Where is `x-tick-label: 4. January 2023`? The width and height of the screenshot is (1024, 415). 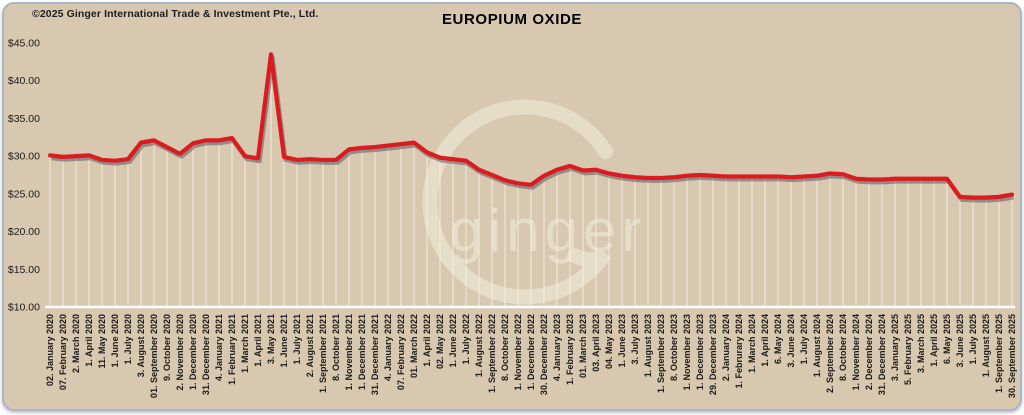
x-tick-label: 4. January 2023 is located at coordinates (557, 347).